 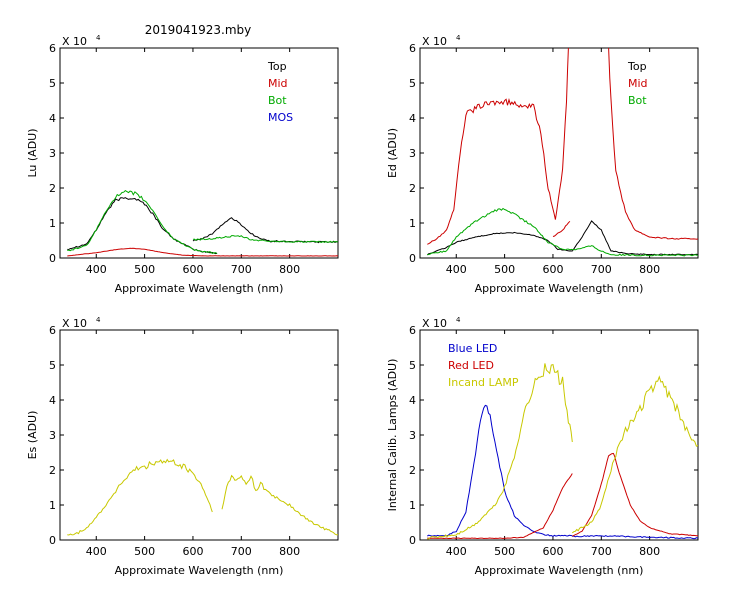 I want to click on series-line-es, so click(x=202, y=497).